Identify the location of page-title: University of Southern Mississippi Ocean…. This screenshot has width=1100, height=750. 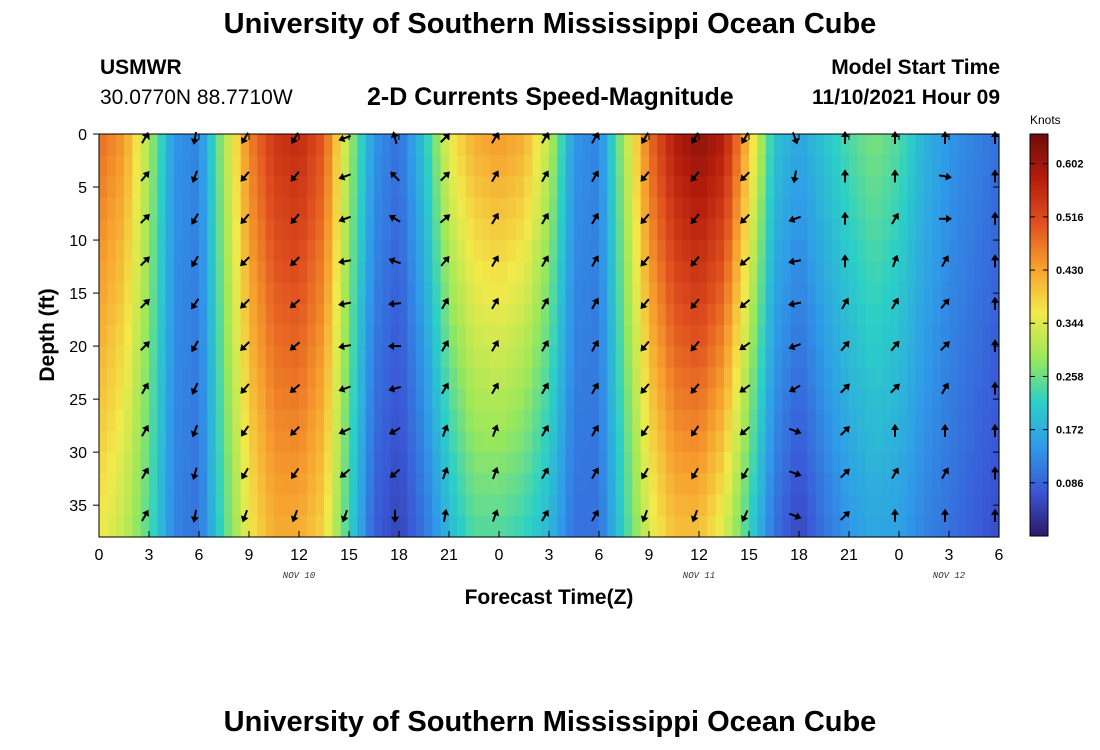
(550, 24).